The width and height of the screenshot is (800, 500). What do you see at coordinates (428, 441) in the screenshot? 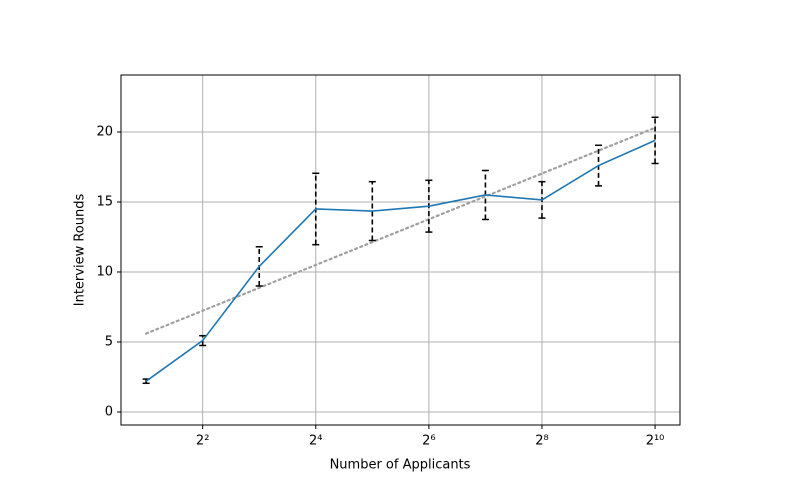
I see `x-tick-label: 2⁶` at bounding box center [428, 441].